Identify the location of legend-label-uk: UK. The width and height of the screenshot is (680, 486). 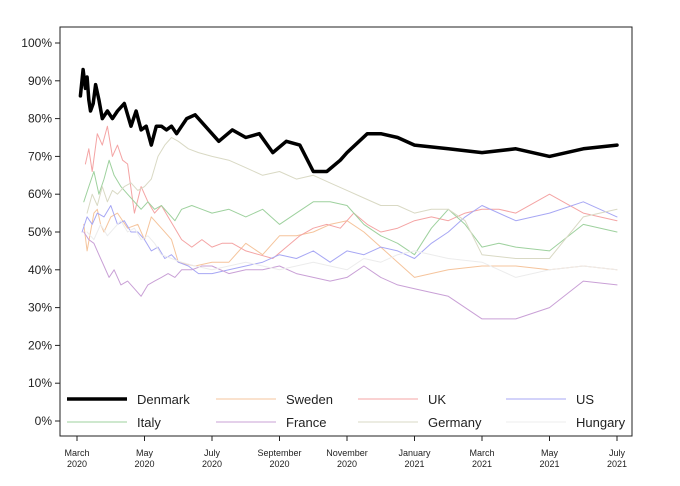
(437, 399).